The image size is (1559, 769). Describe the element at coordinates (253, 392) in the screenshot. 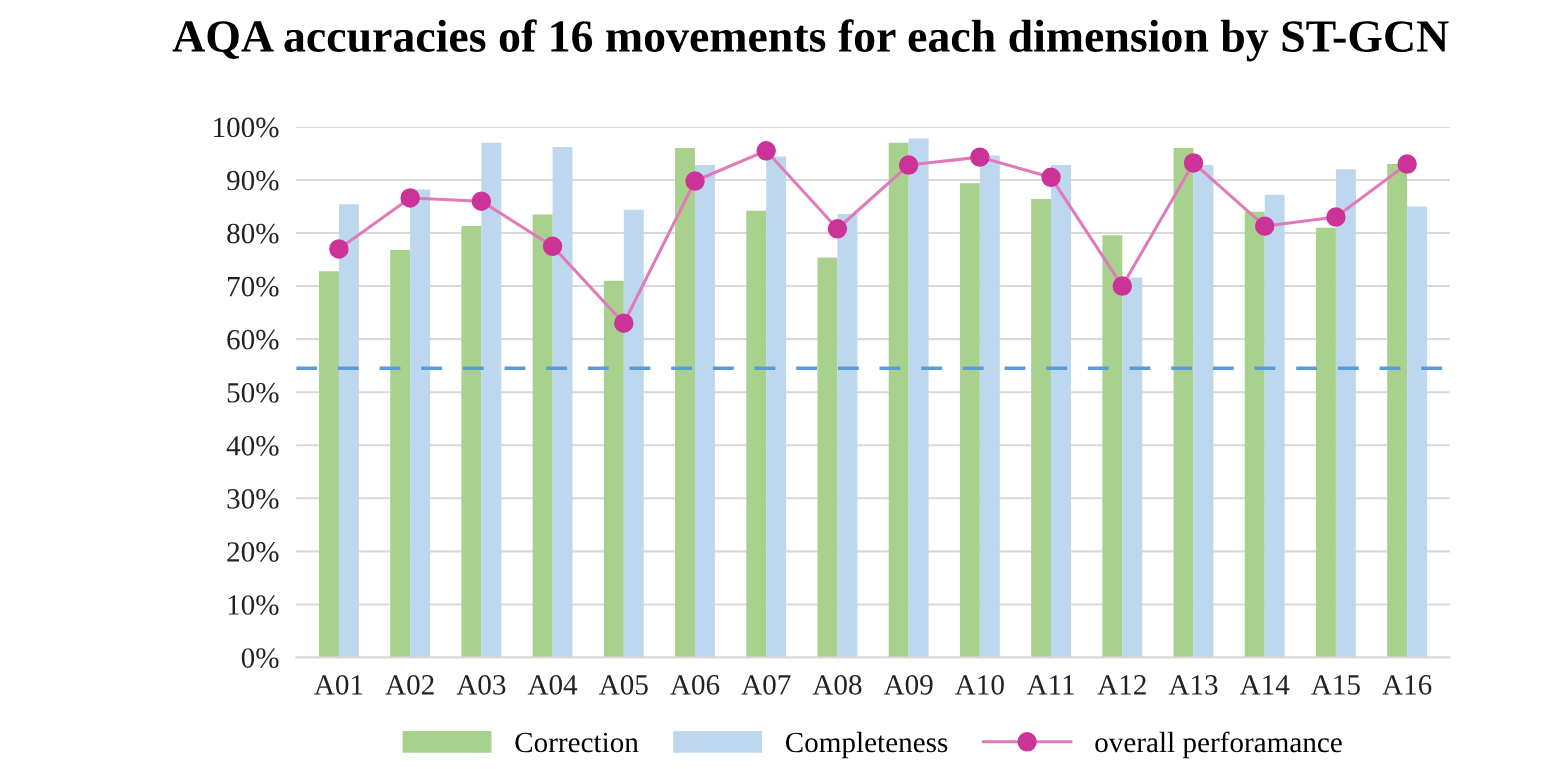

I see `y-tick-label: 50%` at that location.